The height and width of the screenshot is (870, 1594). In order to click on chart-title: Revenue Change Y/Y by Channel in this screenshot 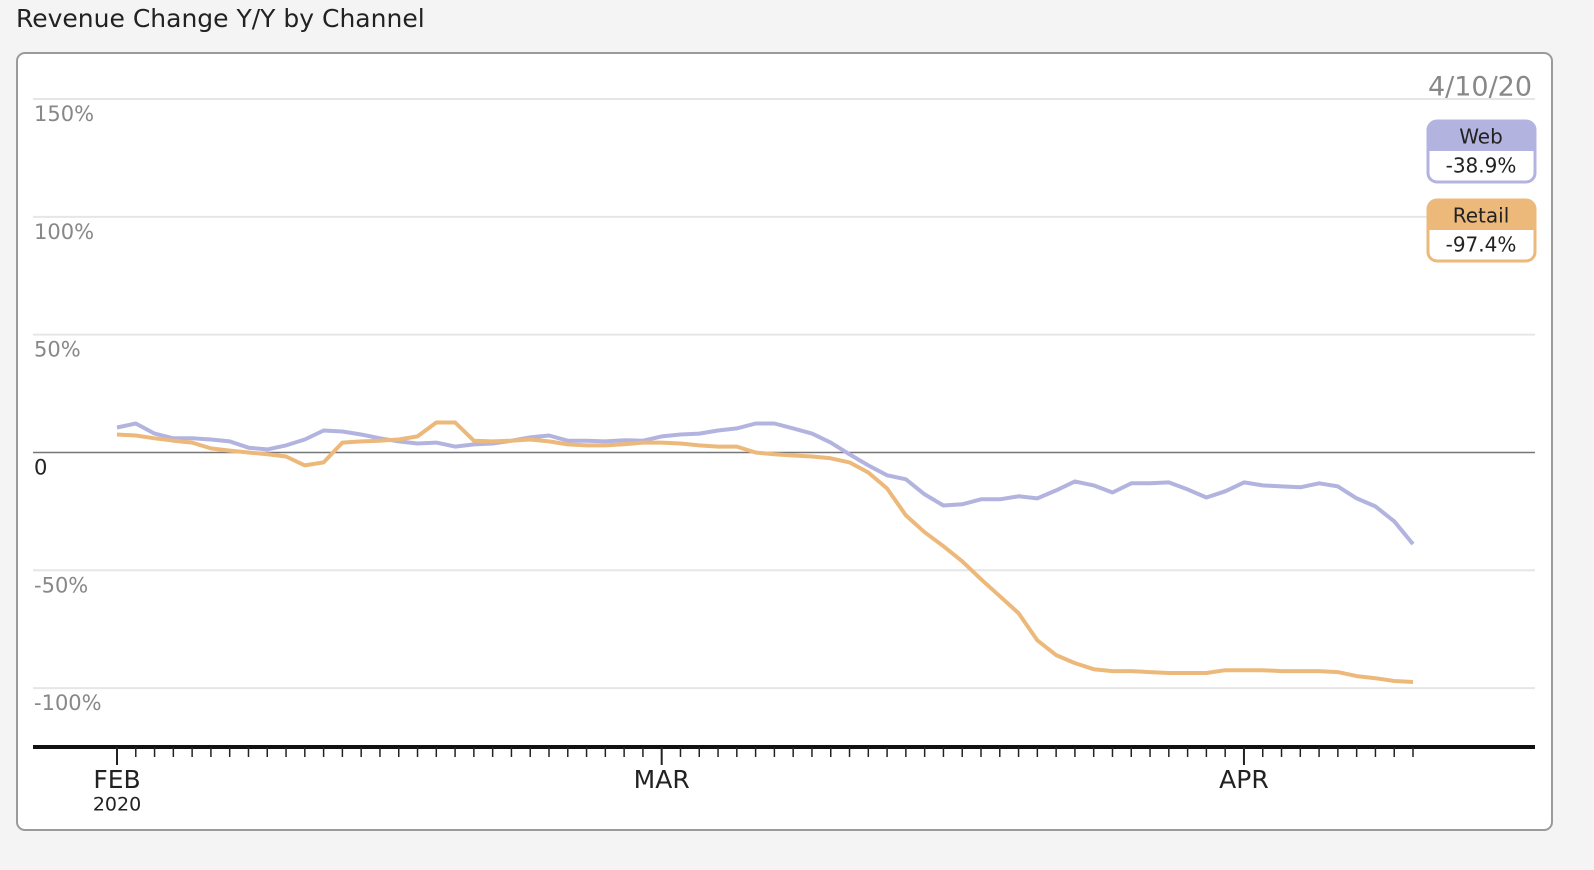, I will do `click(220, 18)`.